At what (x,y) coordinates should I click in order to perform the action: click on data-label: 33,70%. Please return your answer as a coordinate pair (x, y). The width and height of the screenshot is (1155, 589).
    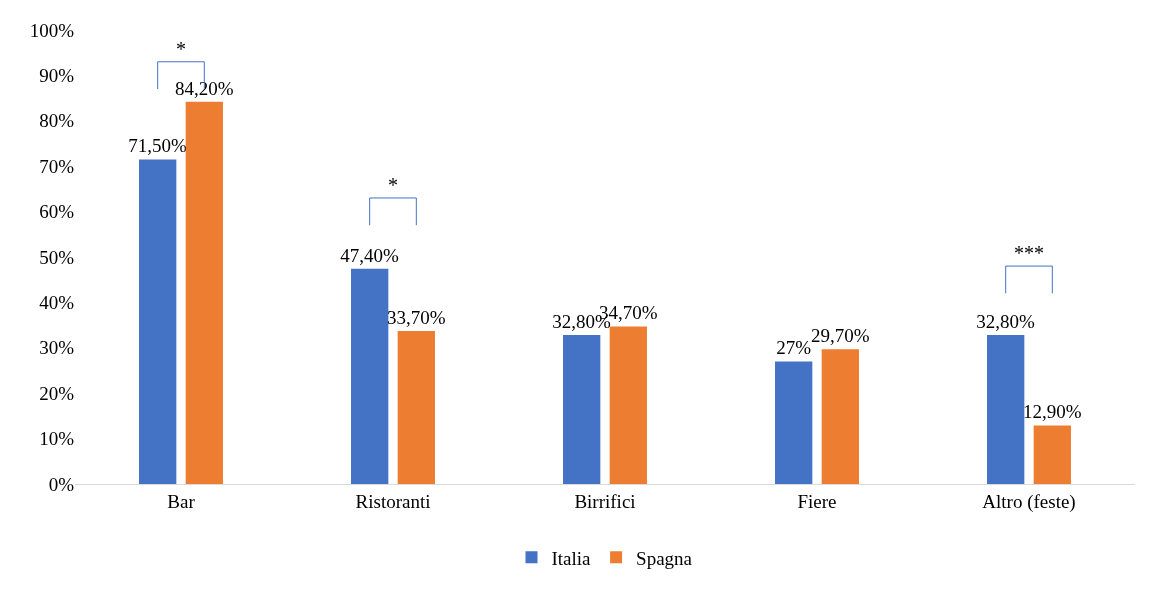
    Looking at the image, I should click on (416, 317).